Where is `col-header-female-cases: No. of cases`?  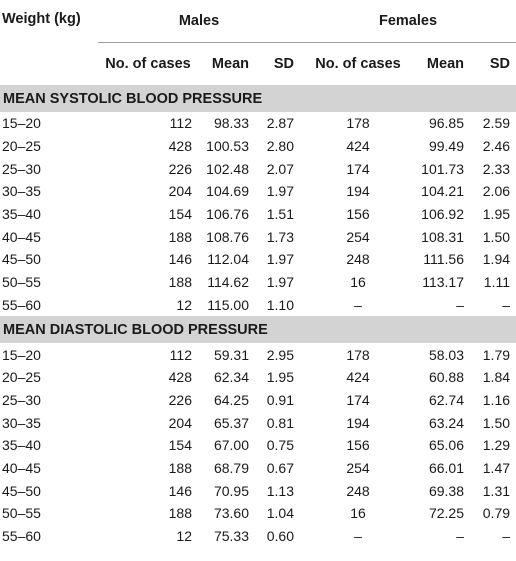
col-header-female-cases: No. of cases is located at coordinates (358, 64).